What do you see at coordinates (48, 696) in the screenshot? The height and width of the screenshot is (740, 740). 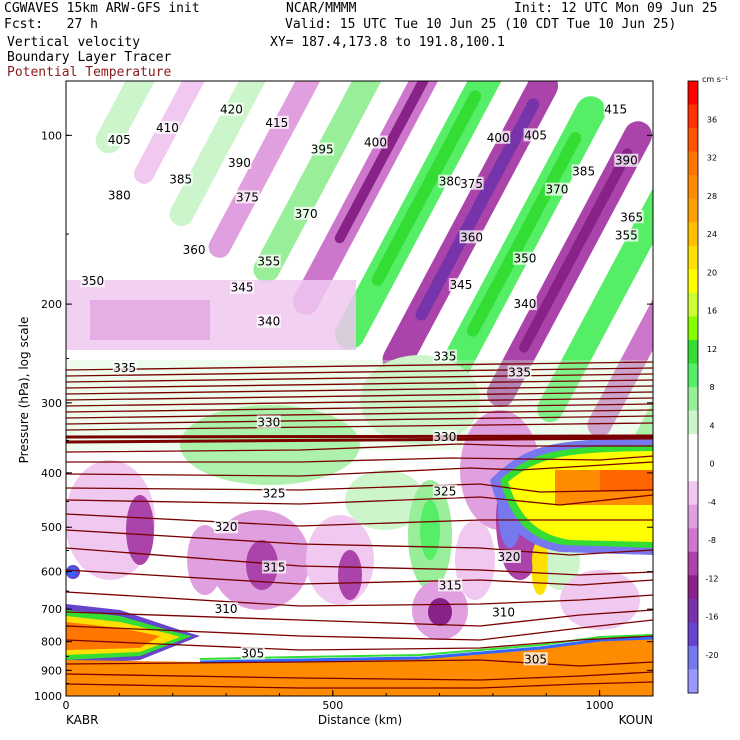 I see `y-tick-label: 1000` at bounding box center [48, 696].